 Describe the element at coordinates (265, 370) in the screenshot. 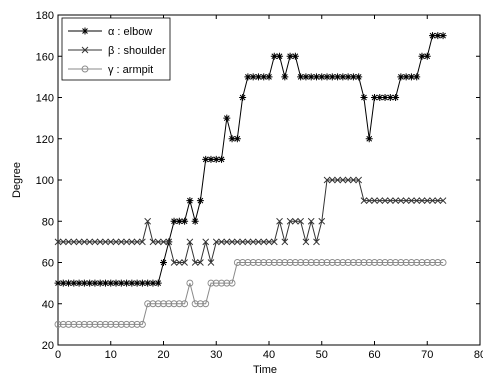

I see `x-axis-title: Time` at that location.